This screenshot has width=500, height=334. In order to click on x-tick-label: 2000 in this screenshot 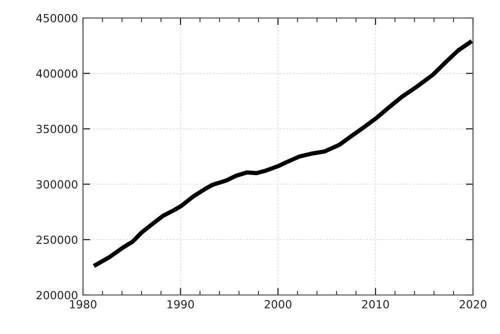, I will do `click(278, 304)`.